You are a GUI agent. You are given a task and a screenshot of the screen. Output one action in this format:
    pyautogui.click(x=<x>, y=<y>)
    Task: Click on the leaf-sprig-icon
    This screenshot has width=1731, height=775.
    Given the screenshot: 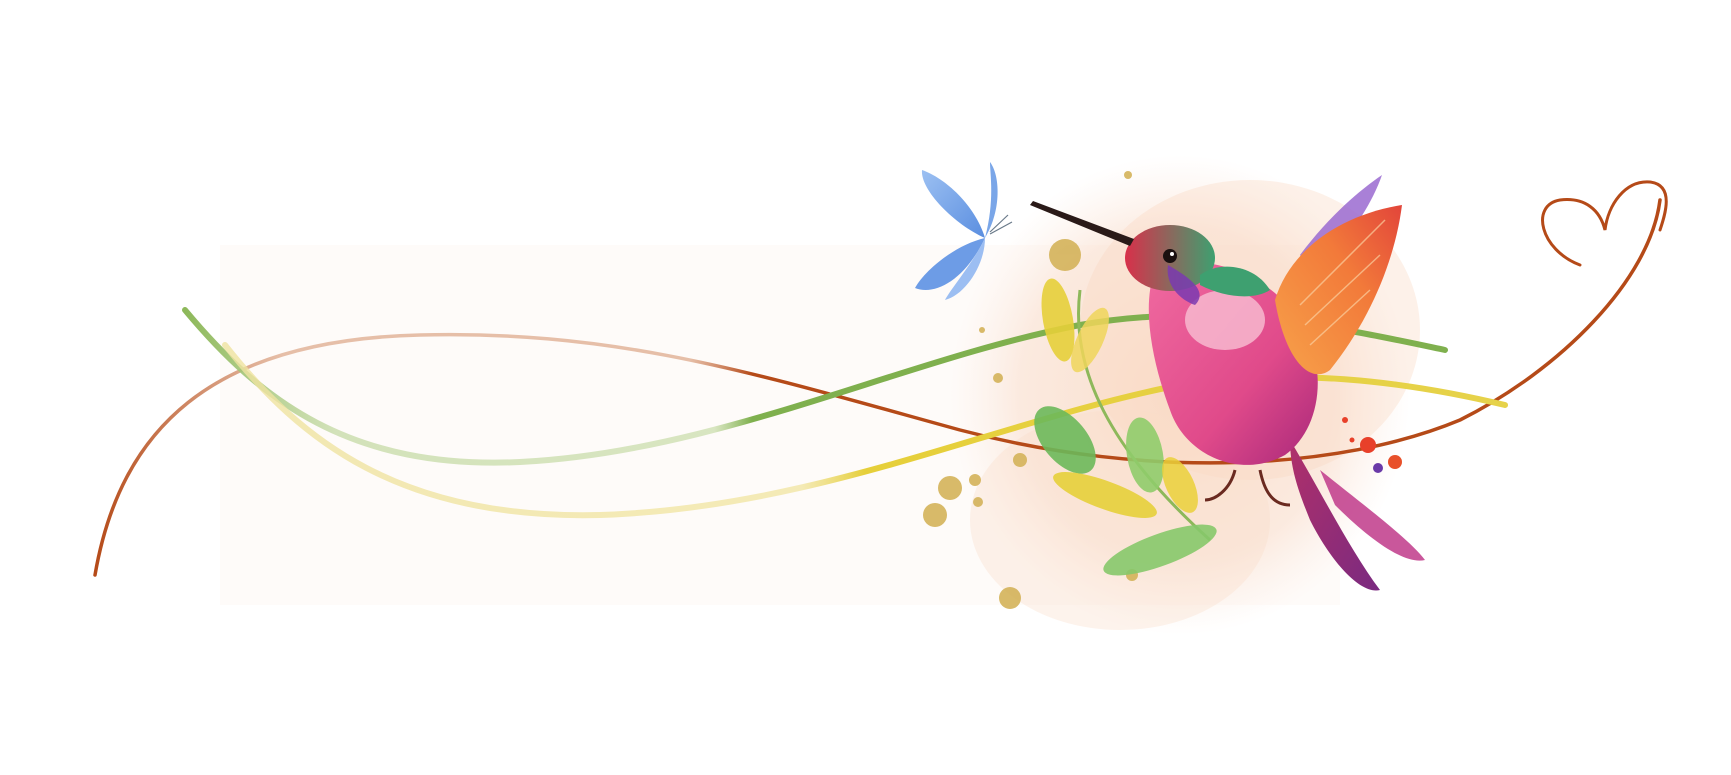 What is the action you would take?
    pyautogui.click(x=1125, y=427)
    